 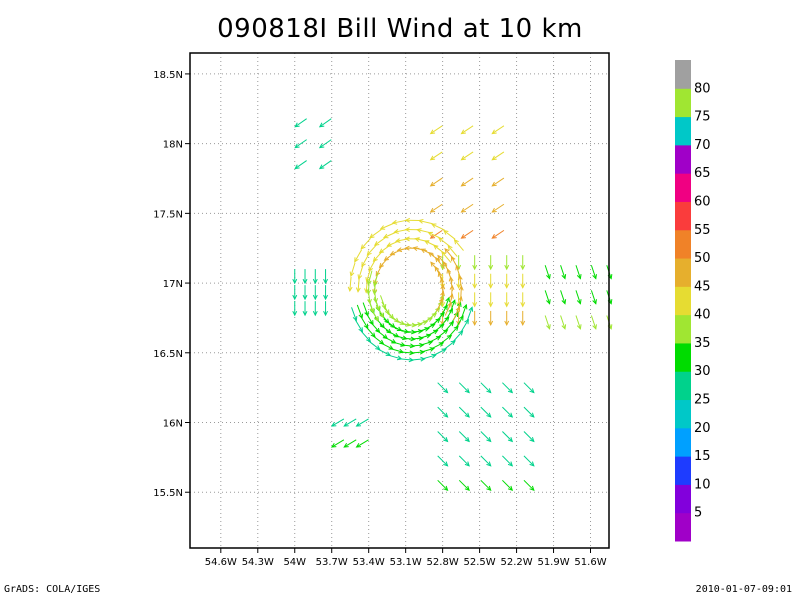 What do you see at coordinates (168, 75) in the screenshot?
I see `y-tick-label: 18.5N` at bounding box center [168, 75].